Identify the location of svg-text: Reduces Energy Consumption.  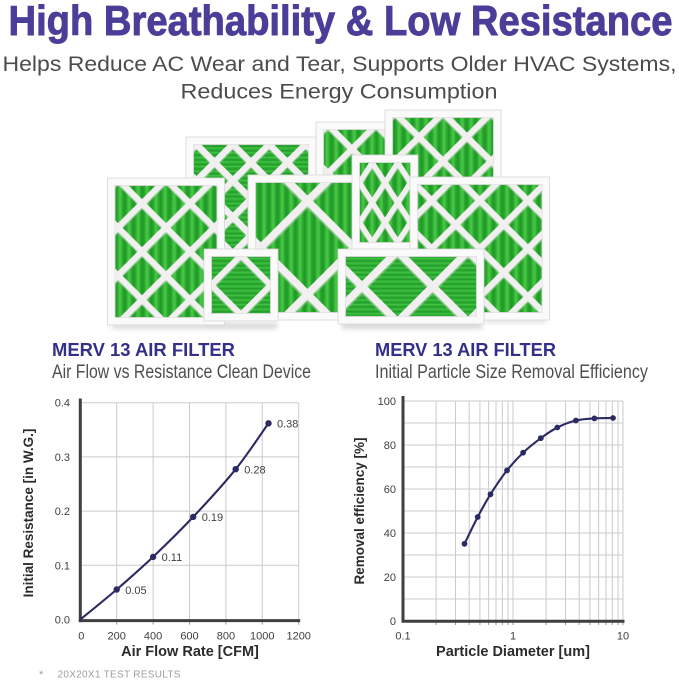
(339, 92).